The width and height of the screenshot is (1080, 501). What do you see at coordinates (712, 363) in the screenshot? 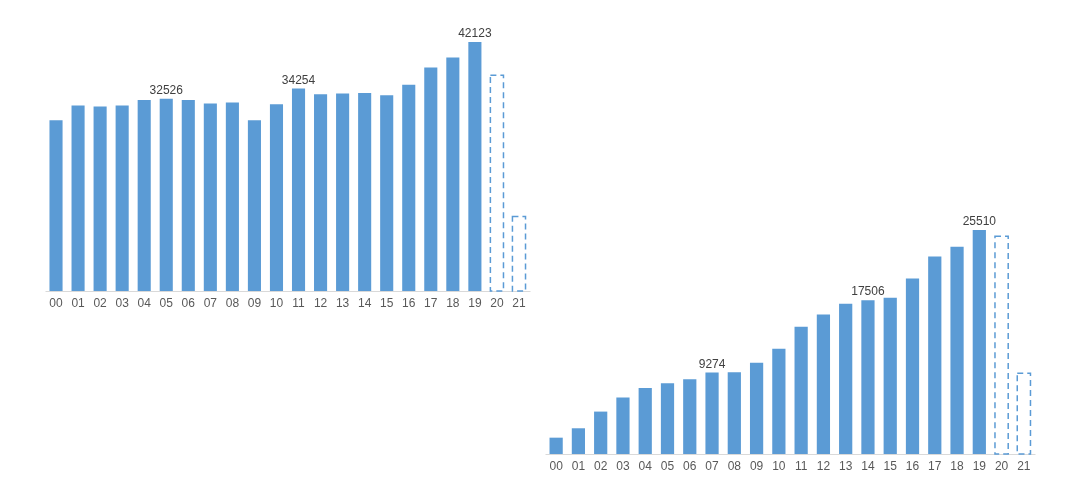
I see `data-label: 9274` at bounding box center [712, 363].